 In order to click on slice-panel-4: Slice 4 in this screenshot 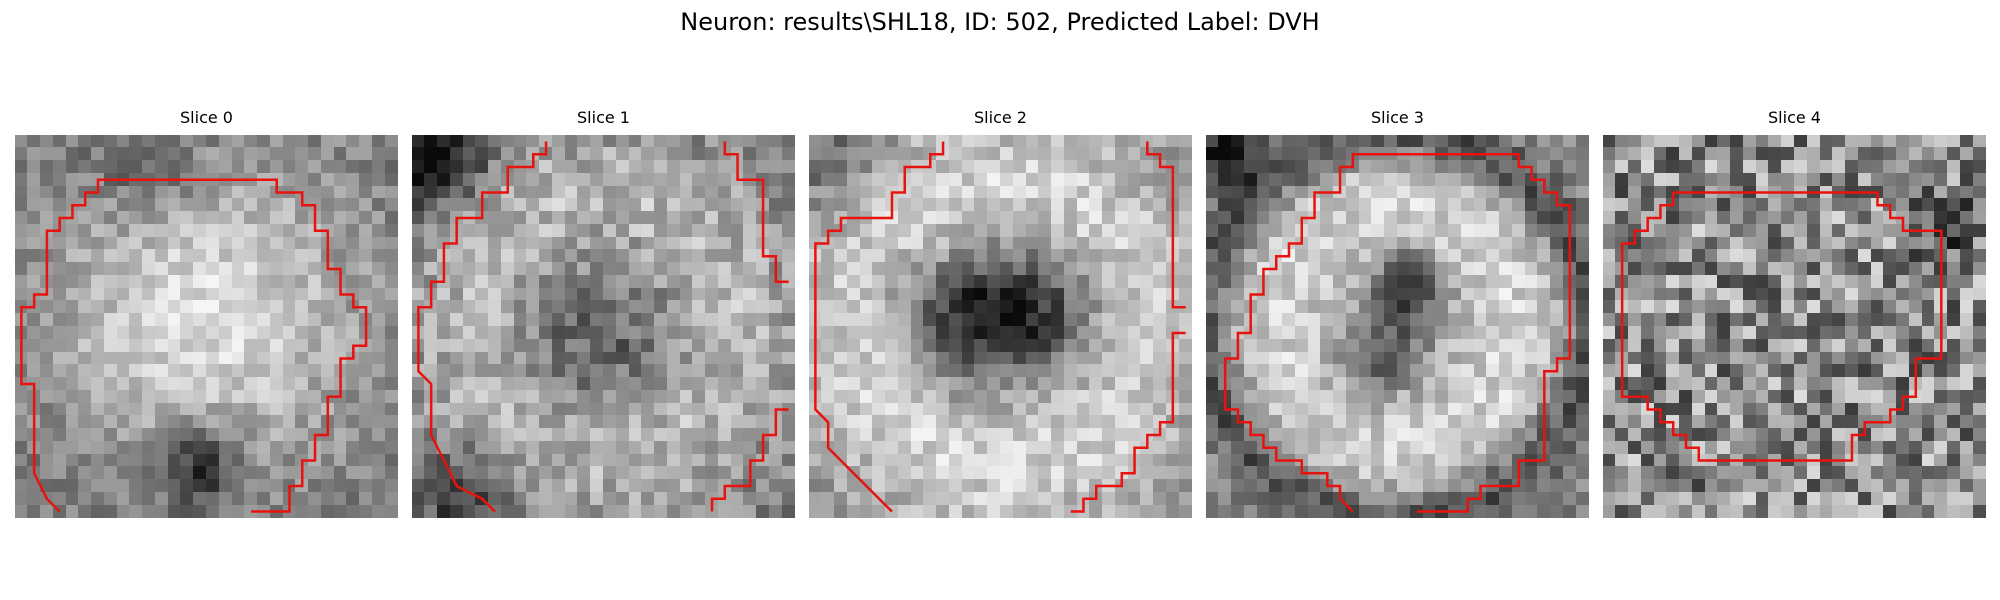, I will do `click(1794, 313)`.